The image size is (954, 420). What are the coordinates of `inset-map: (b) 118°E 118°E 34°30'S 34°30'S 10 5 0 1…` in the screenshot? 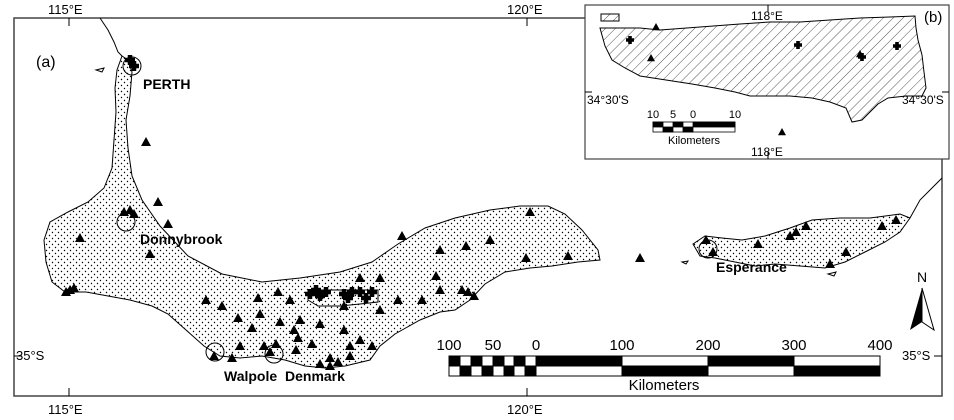 It's located at (767, 82).